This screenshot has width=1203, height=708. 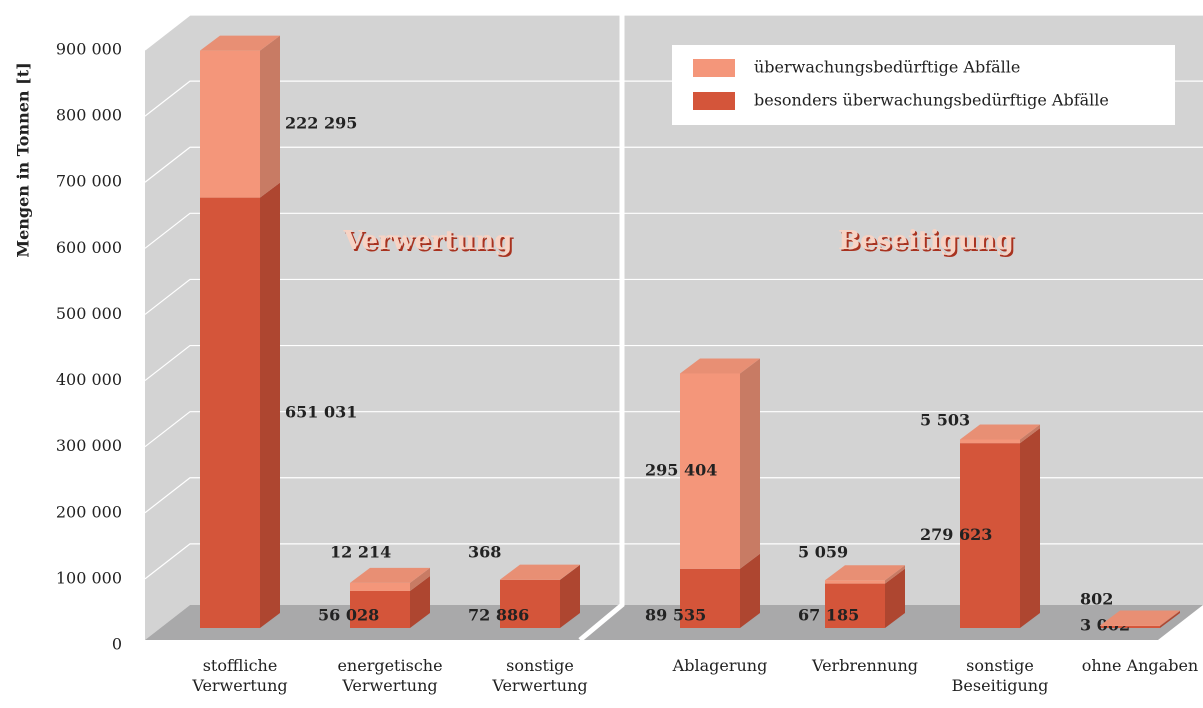 I want to click on value-label: 72 886, so click(x=498, y=615).